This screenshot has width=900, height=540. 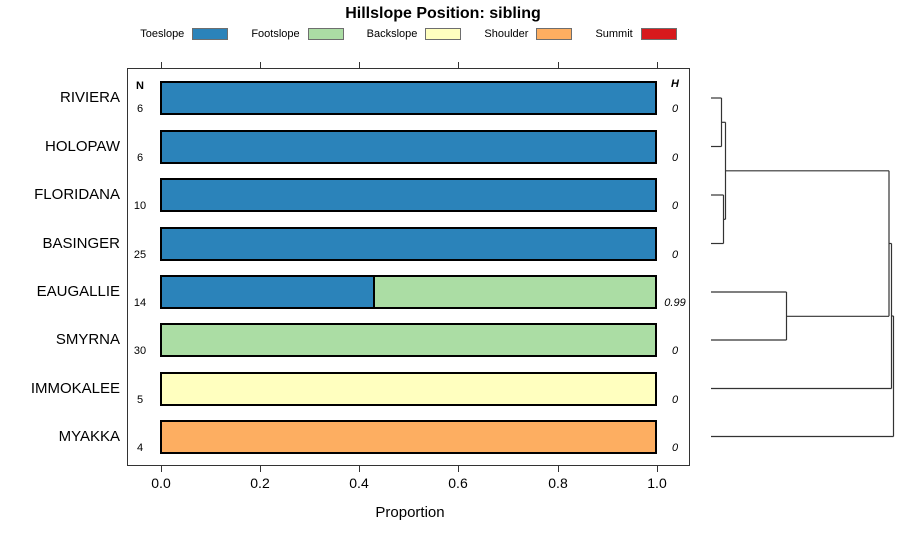 What do you see at coordinates (410, 512) in the screenshot?
I see `x-axis-label: Proportion` at bounding box center [410, 512].